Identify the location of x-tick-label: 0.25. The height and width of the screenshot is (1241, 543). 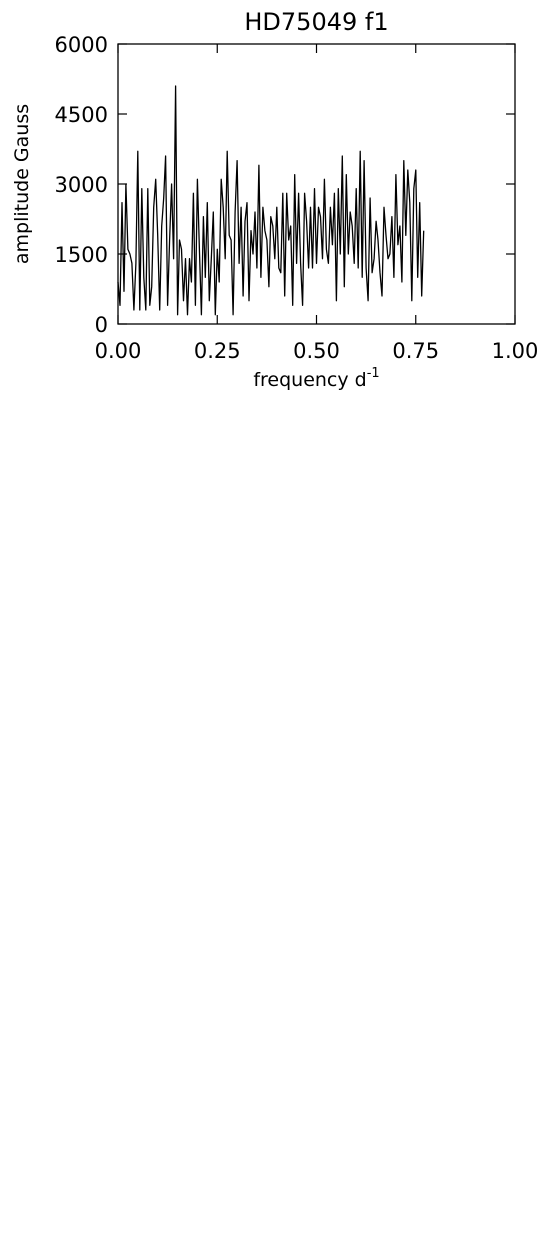
(217, 351).